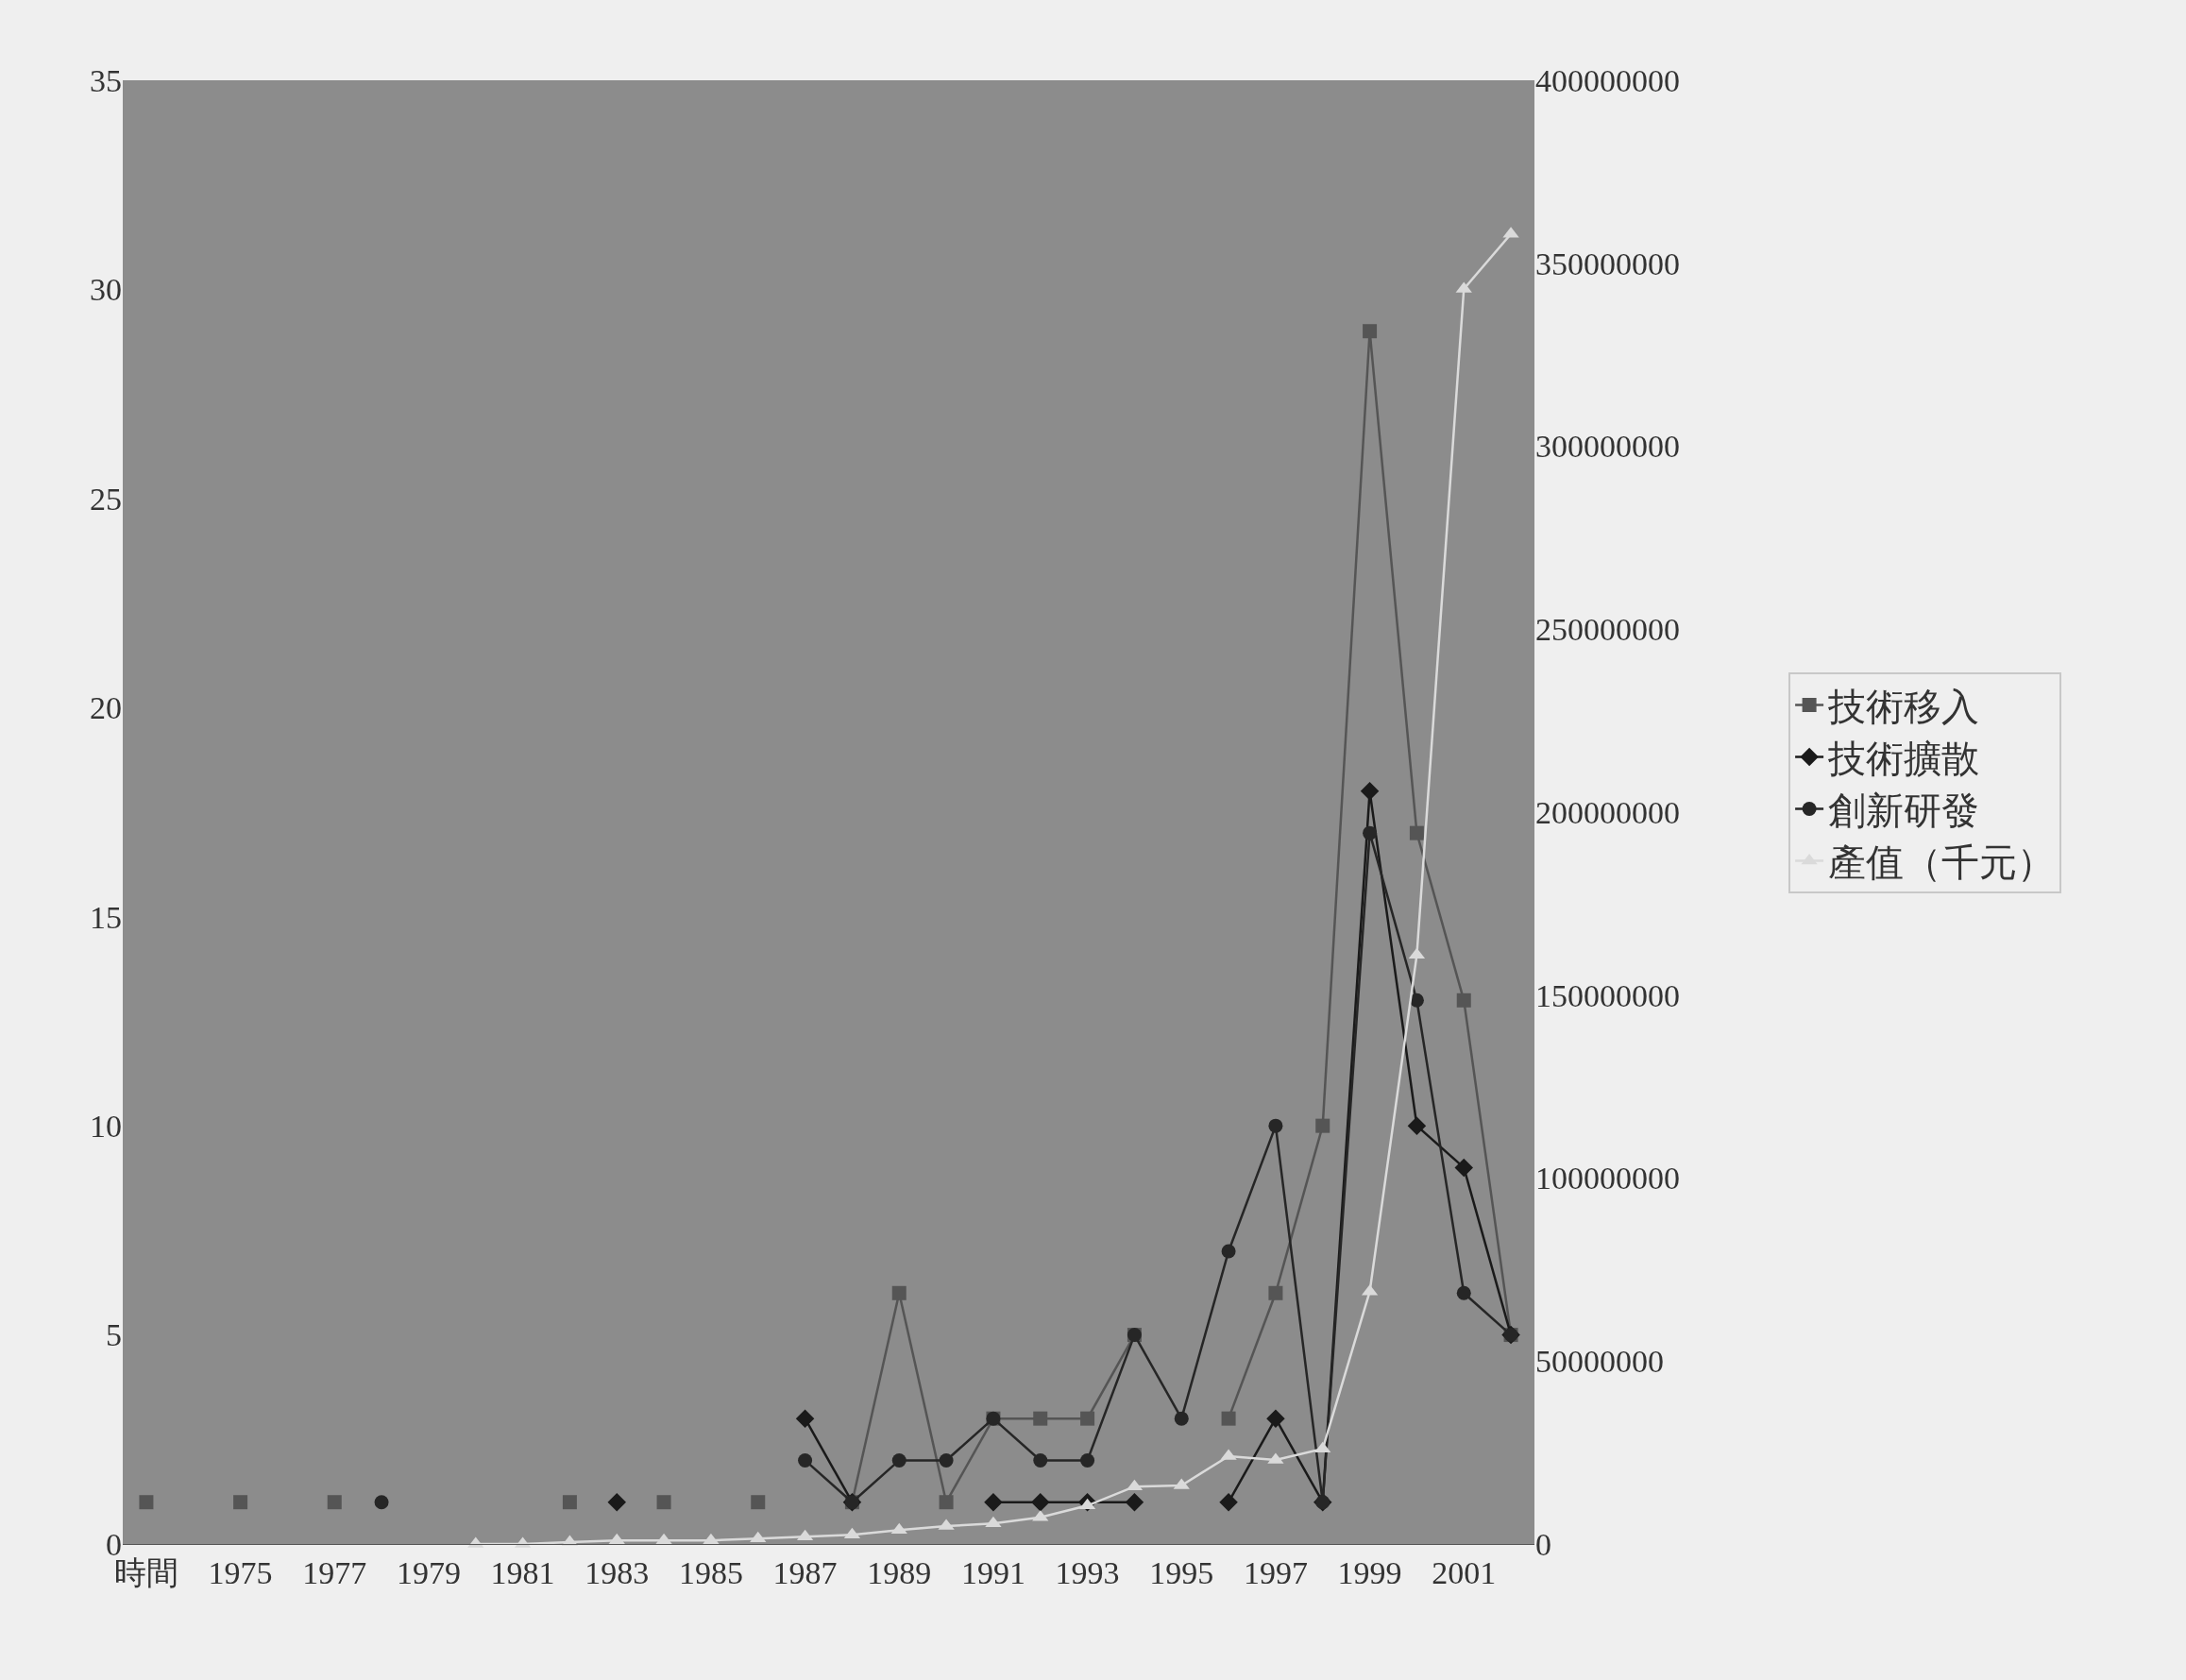 The image size is (2186, 1680). What do you see at coordinates (114, 1335) in the screenshot?
I see `y-tick-label: 5` at bounding box center [114, 1335].